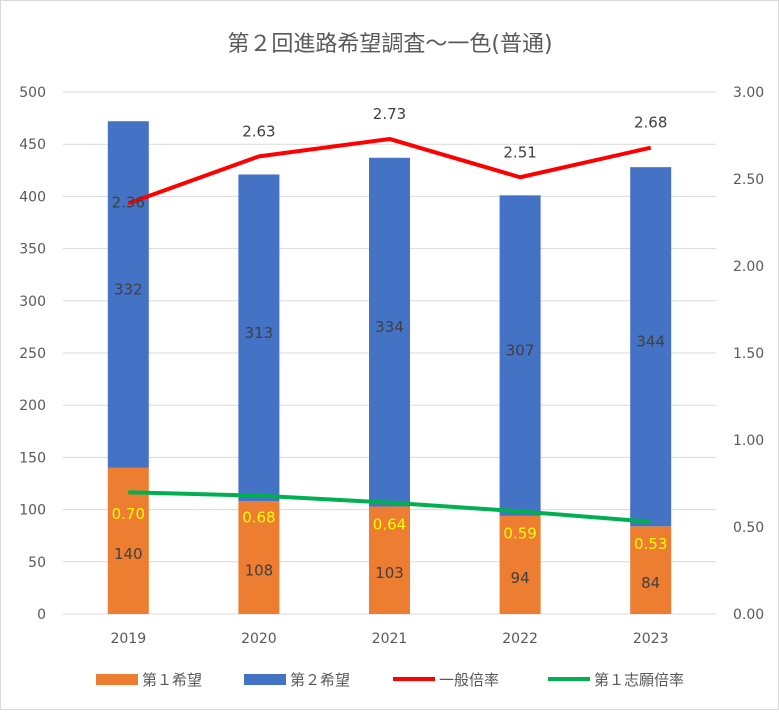 Image resolution: width=779 pixels, height=715 pixels. Describe the element at coordinates (469, 680) in the screenshot. I see `legend-label: 一般倍率` at that location.